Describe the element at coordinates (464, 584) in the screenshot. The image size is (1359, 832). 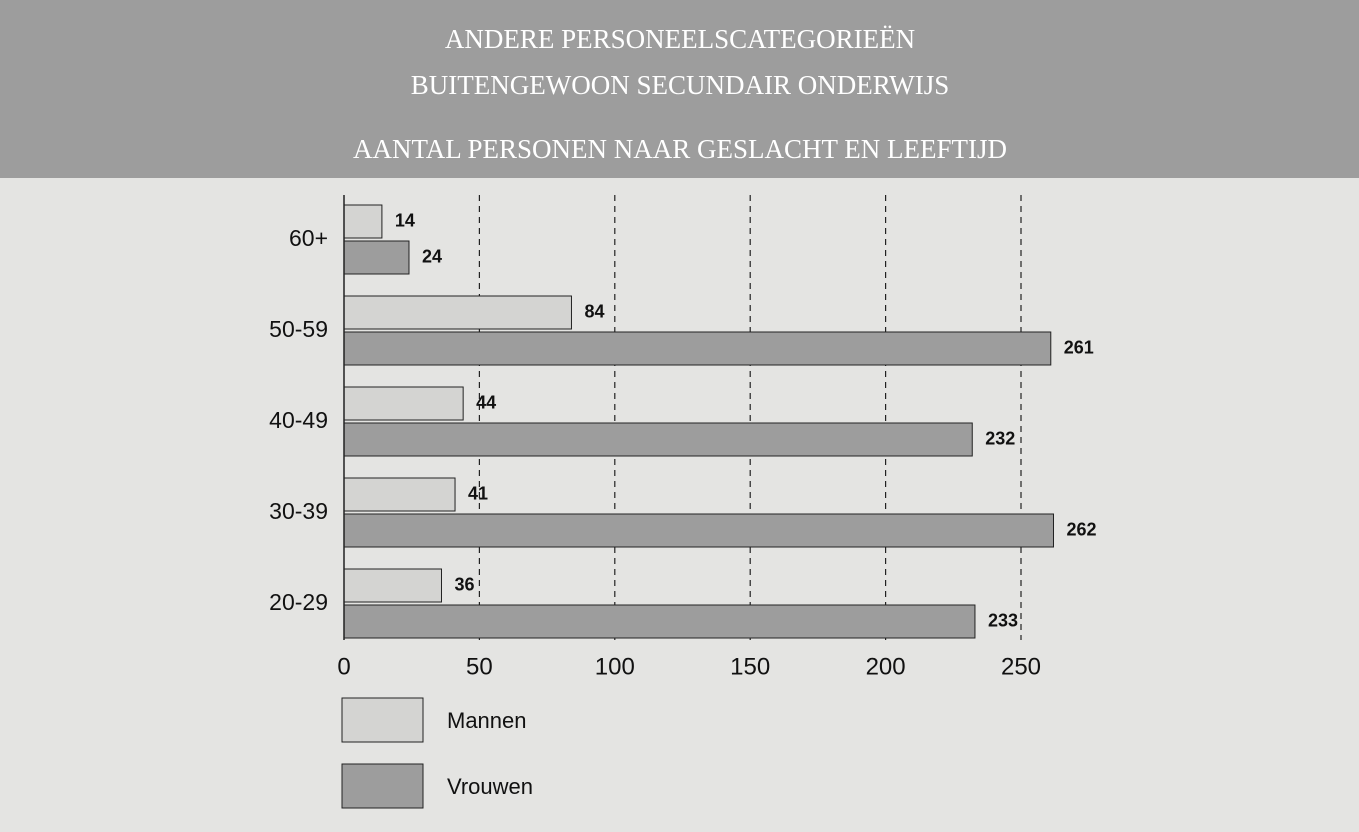
I see `value-label: 36` at that location.